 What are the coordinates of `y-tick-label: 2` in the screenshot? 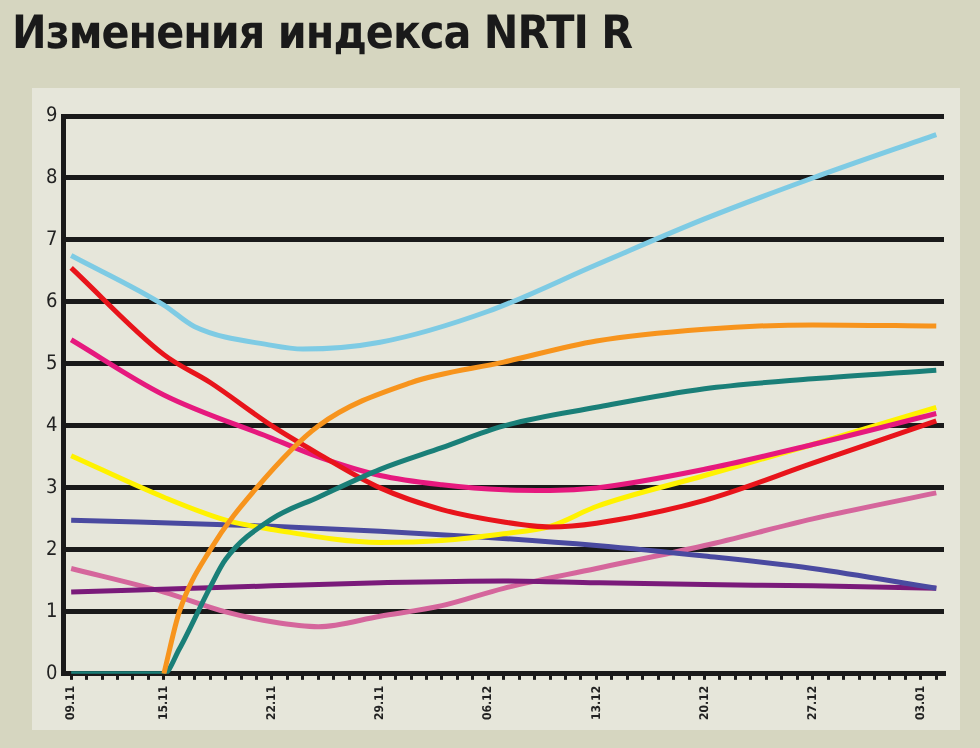 It's located at (51, 550).